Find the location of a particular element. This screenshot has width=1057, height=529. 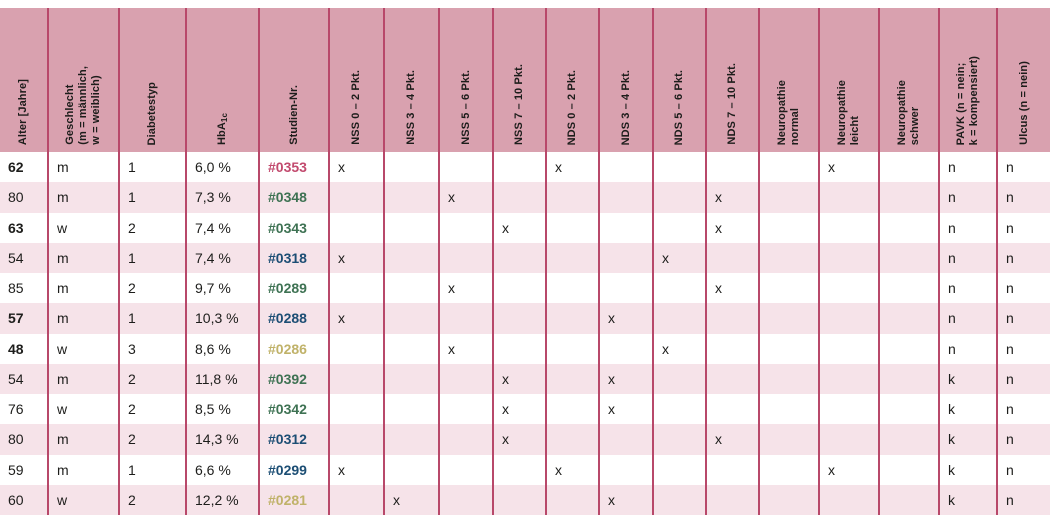

table-row: 76 w 2 8,5 % #0342 x x k n is located at coordinates (525, 409).